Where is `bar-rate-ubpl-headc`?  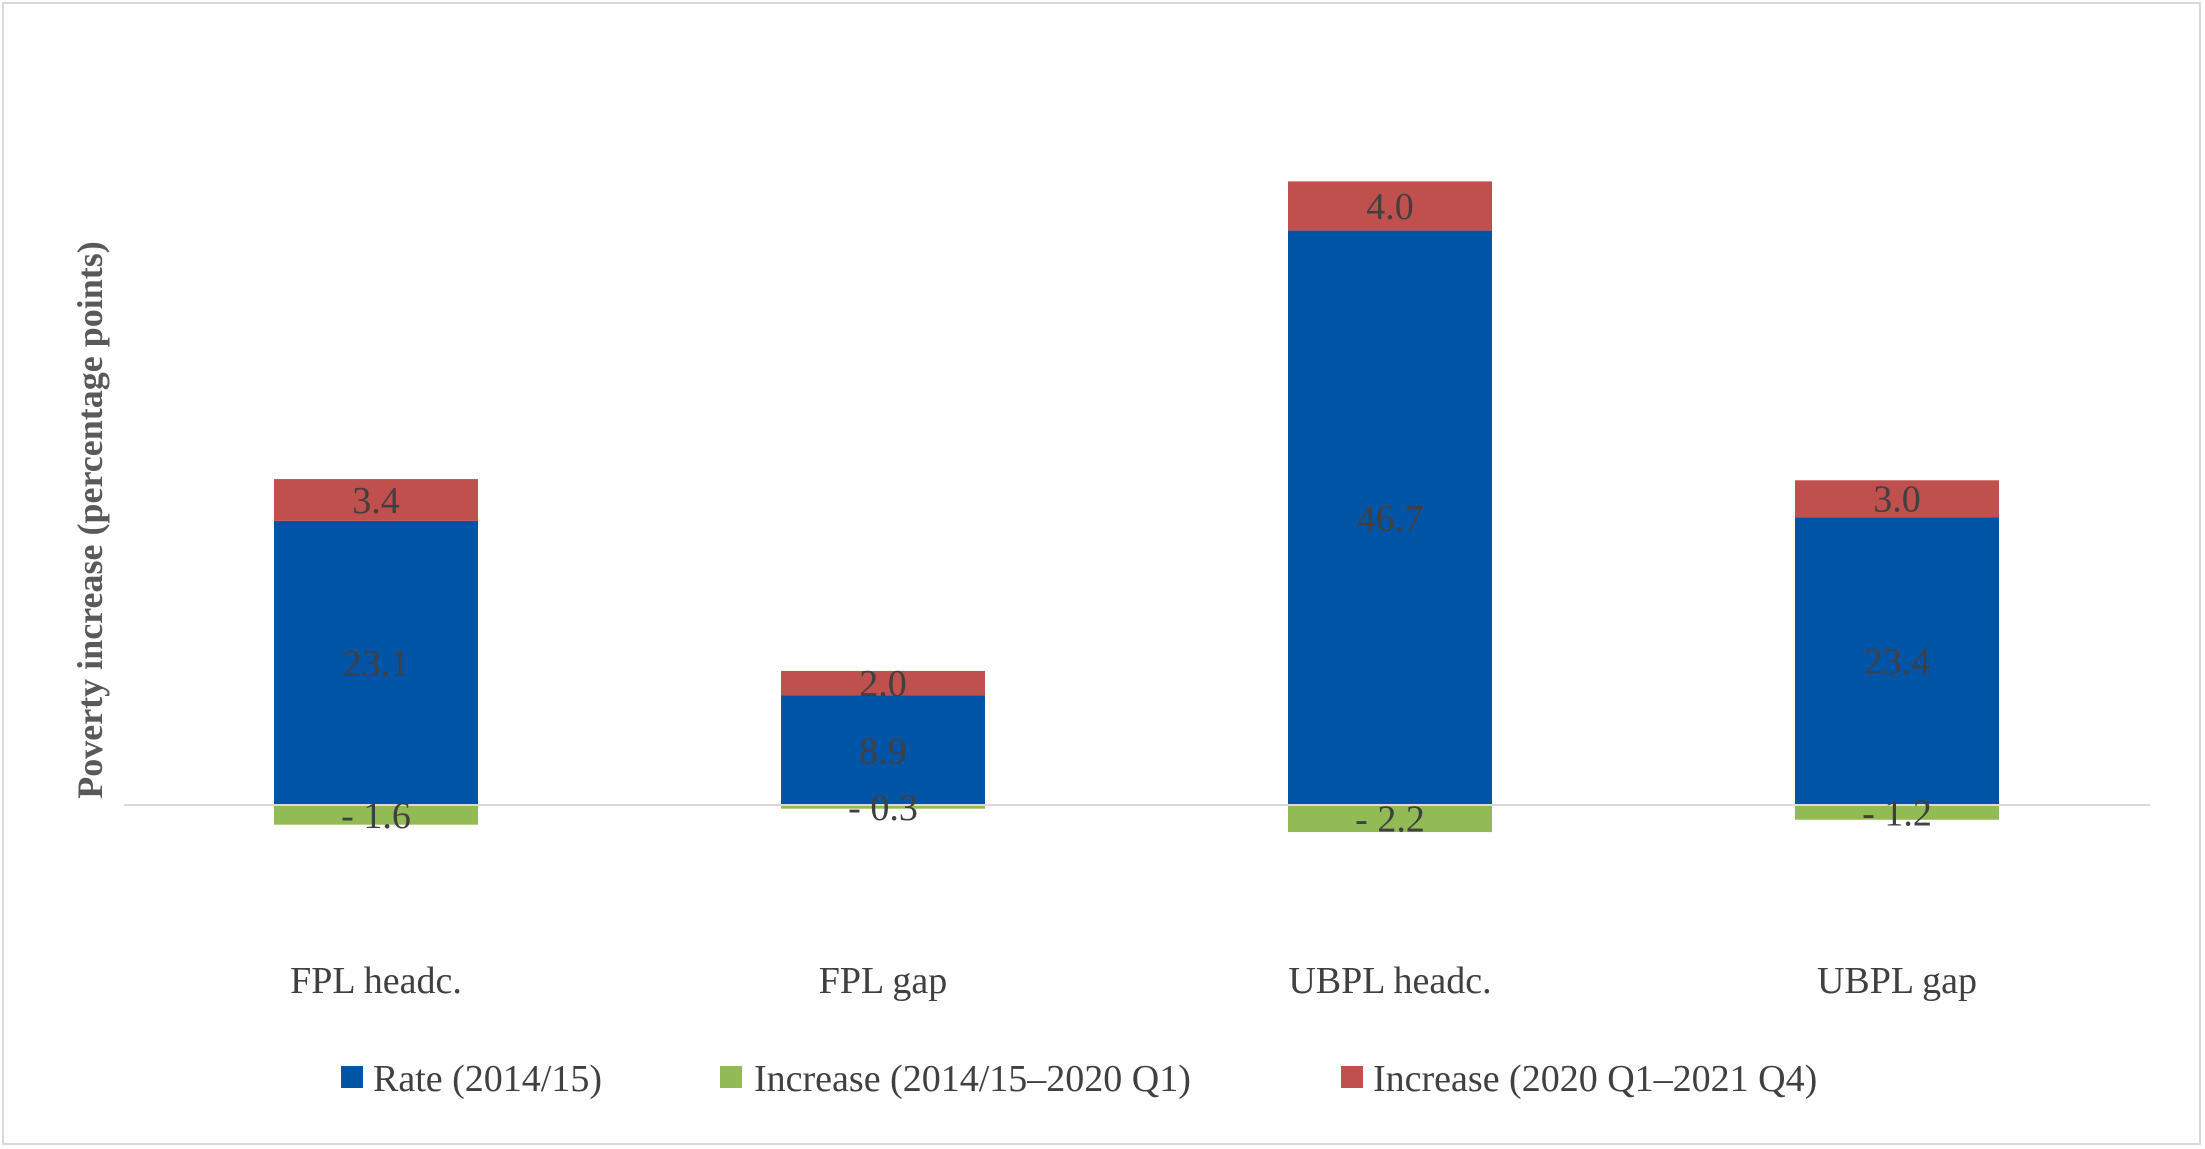
bar-rate-ubpl-headc is located at coordinates (1390, 518).